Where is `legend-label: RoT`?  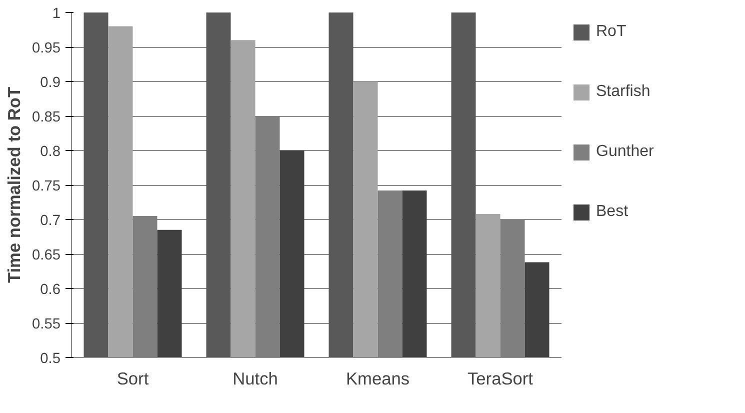
legend-label: RoT is located at coordinates (611, 32).